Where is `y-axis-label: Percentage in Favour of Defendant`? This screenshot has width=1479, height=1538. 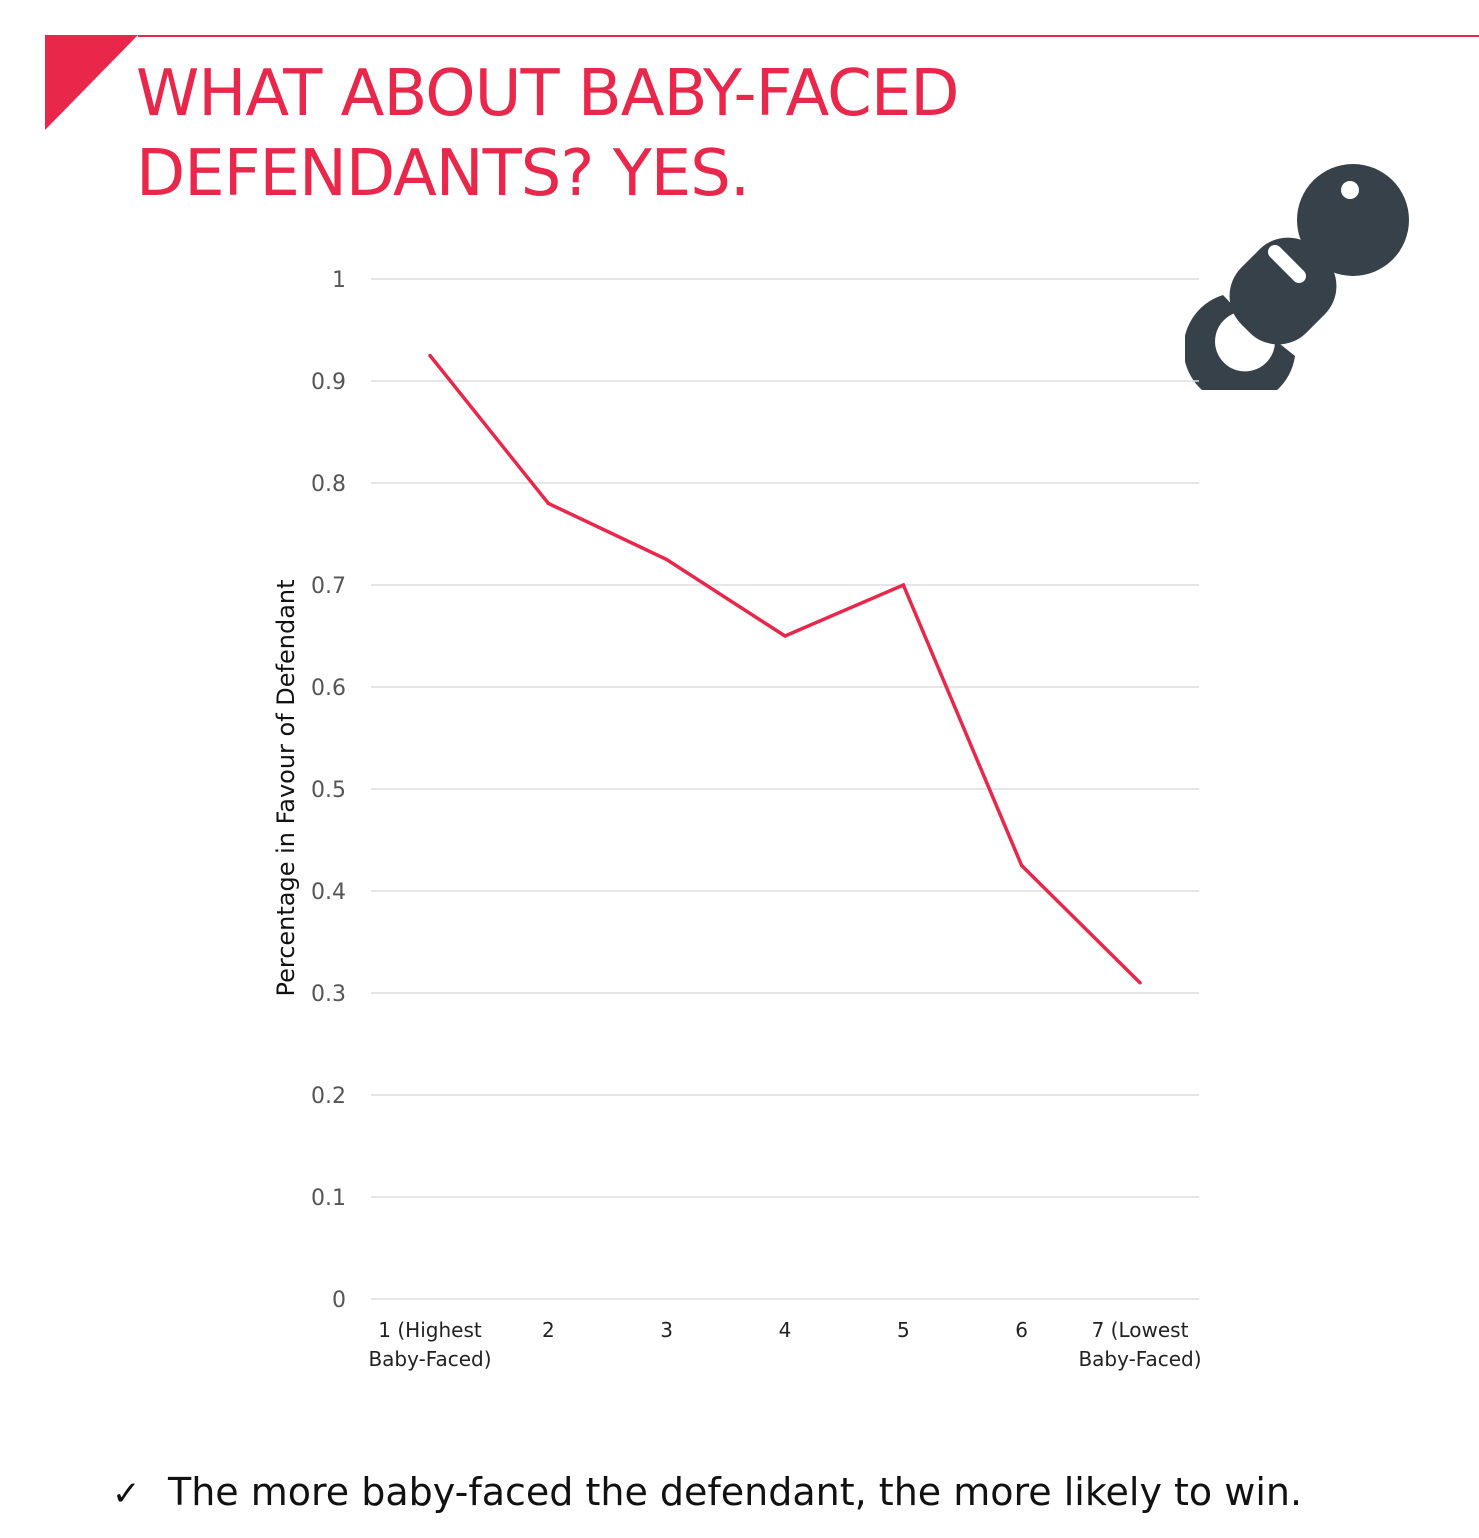 y-axis-label: Percentage in Favour of Defendant is located at coordinates (286, 787).